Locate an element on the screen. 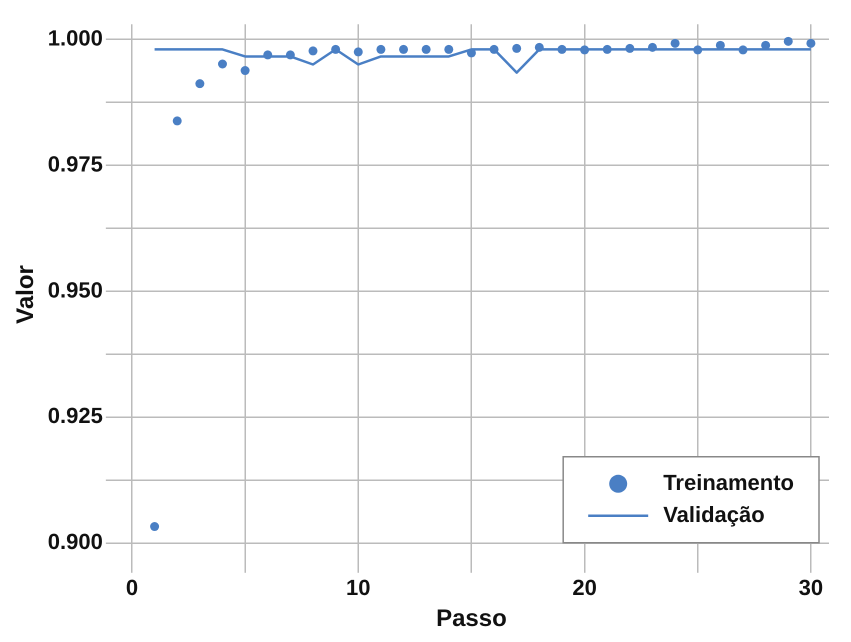 The image size is (851, 642). x-tick-label: 30 is located at coordinates (811, 587).